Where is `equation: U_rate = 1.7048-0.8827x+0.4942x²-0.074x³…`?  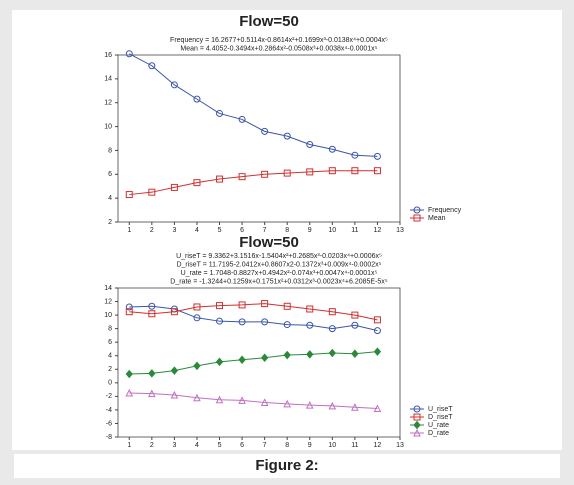 equation: U_rate = 1.7048-0.8827x+0.4942x²-0.074x³… is located at coordinates (279, 273).